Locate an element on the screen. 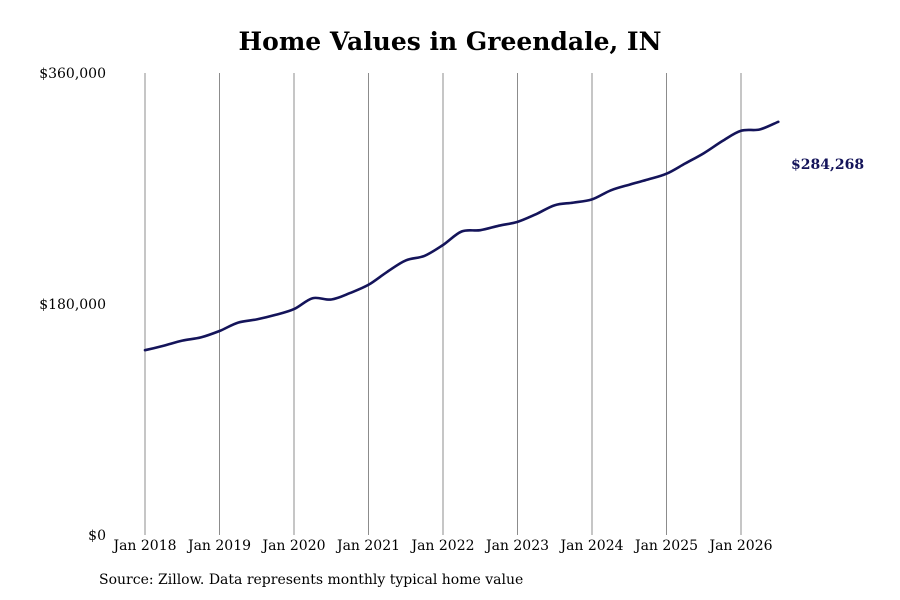  x-tick-label: Jan 2020 is located at coordinates (292, 546).